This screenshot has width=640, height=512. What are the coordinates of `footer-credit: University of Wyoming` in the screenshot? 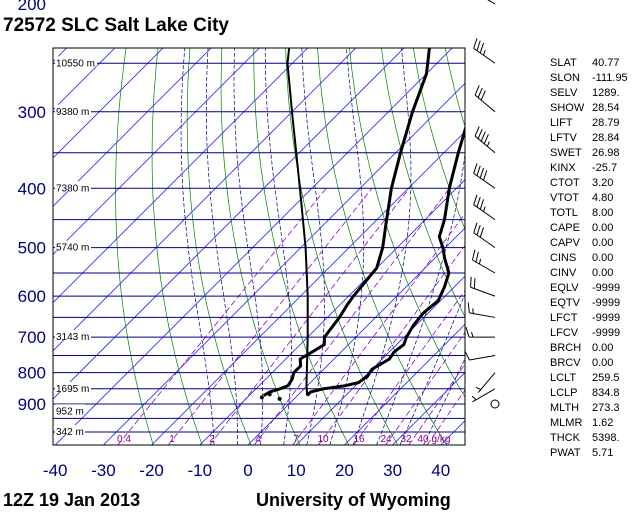 It's located at (353, 500).